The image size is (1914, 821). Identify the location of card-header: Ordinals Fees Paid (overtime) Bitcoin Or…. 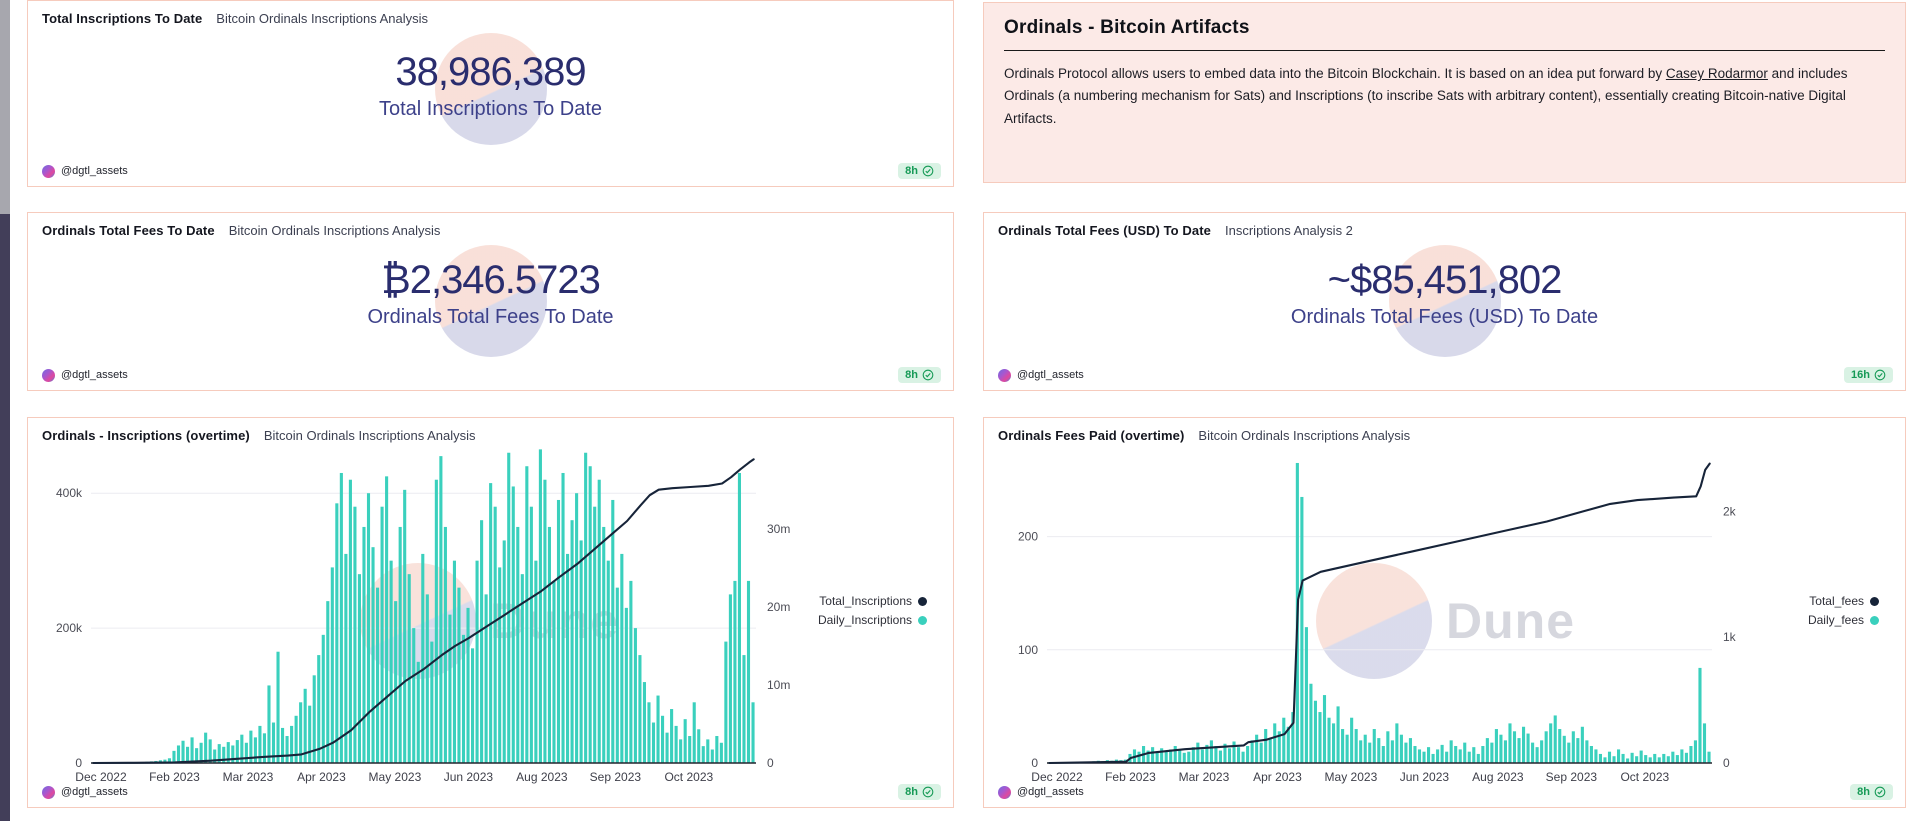
(1444, 435).